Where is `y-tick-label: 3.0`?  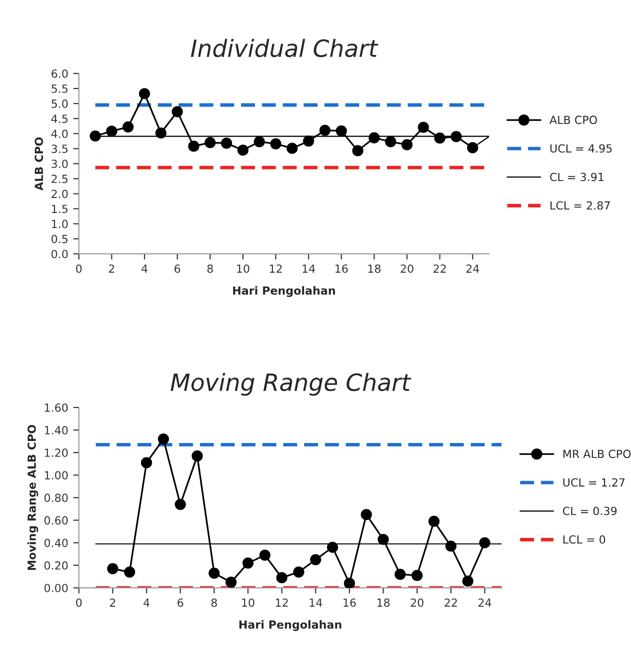 y-tick-label: 3.0 is located at coordinates (60, 164).